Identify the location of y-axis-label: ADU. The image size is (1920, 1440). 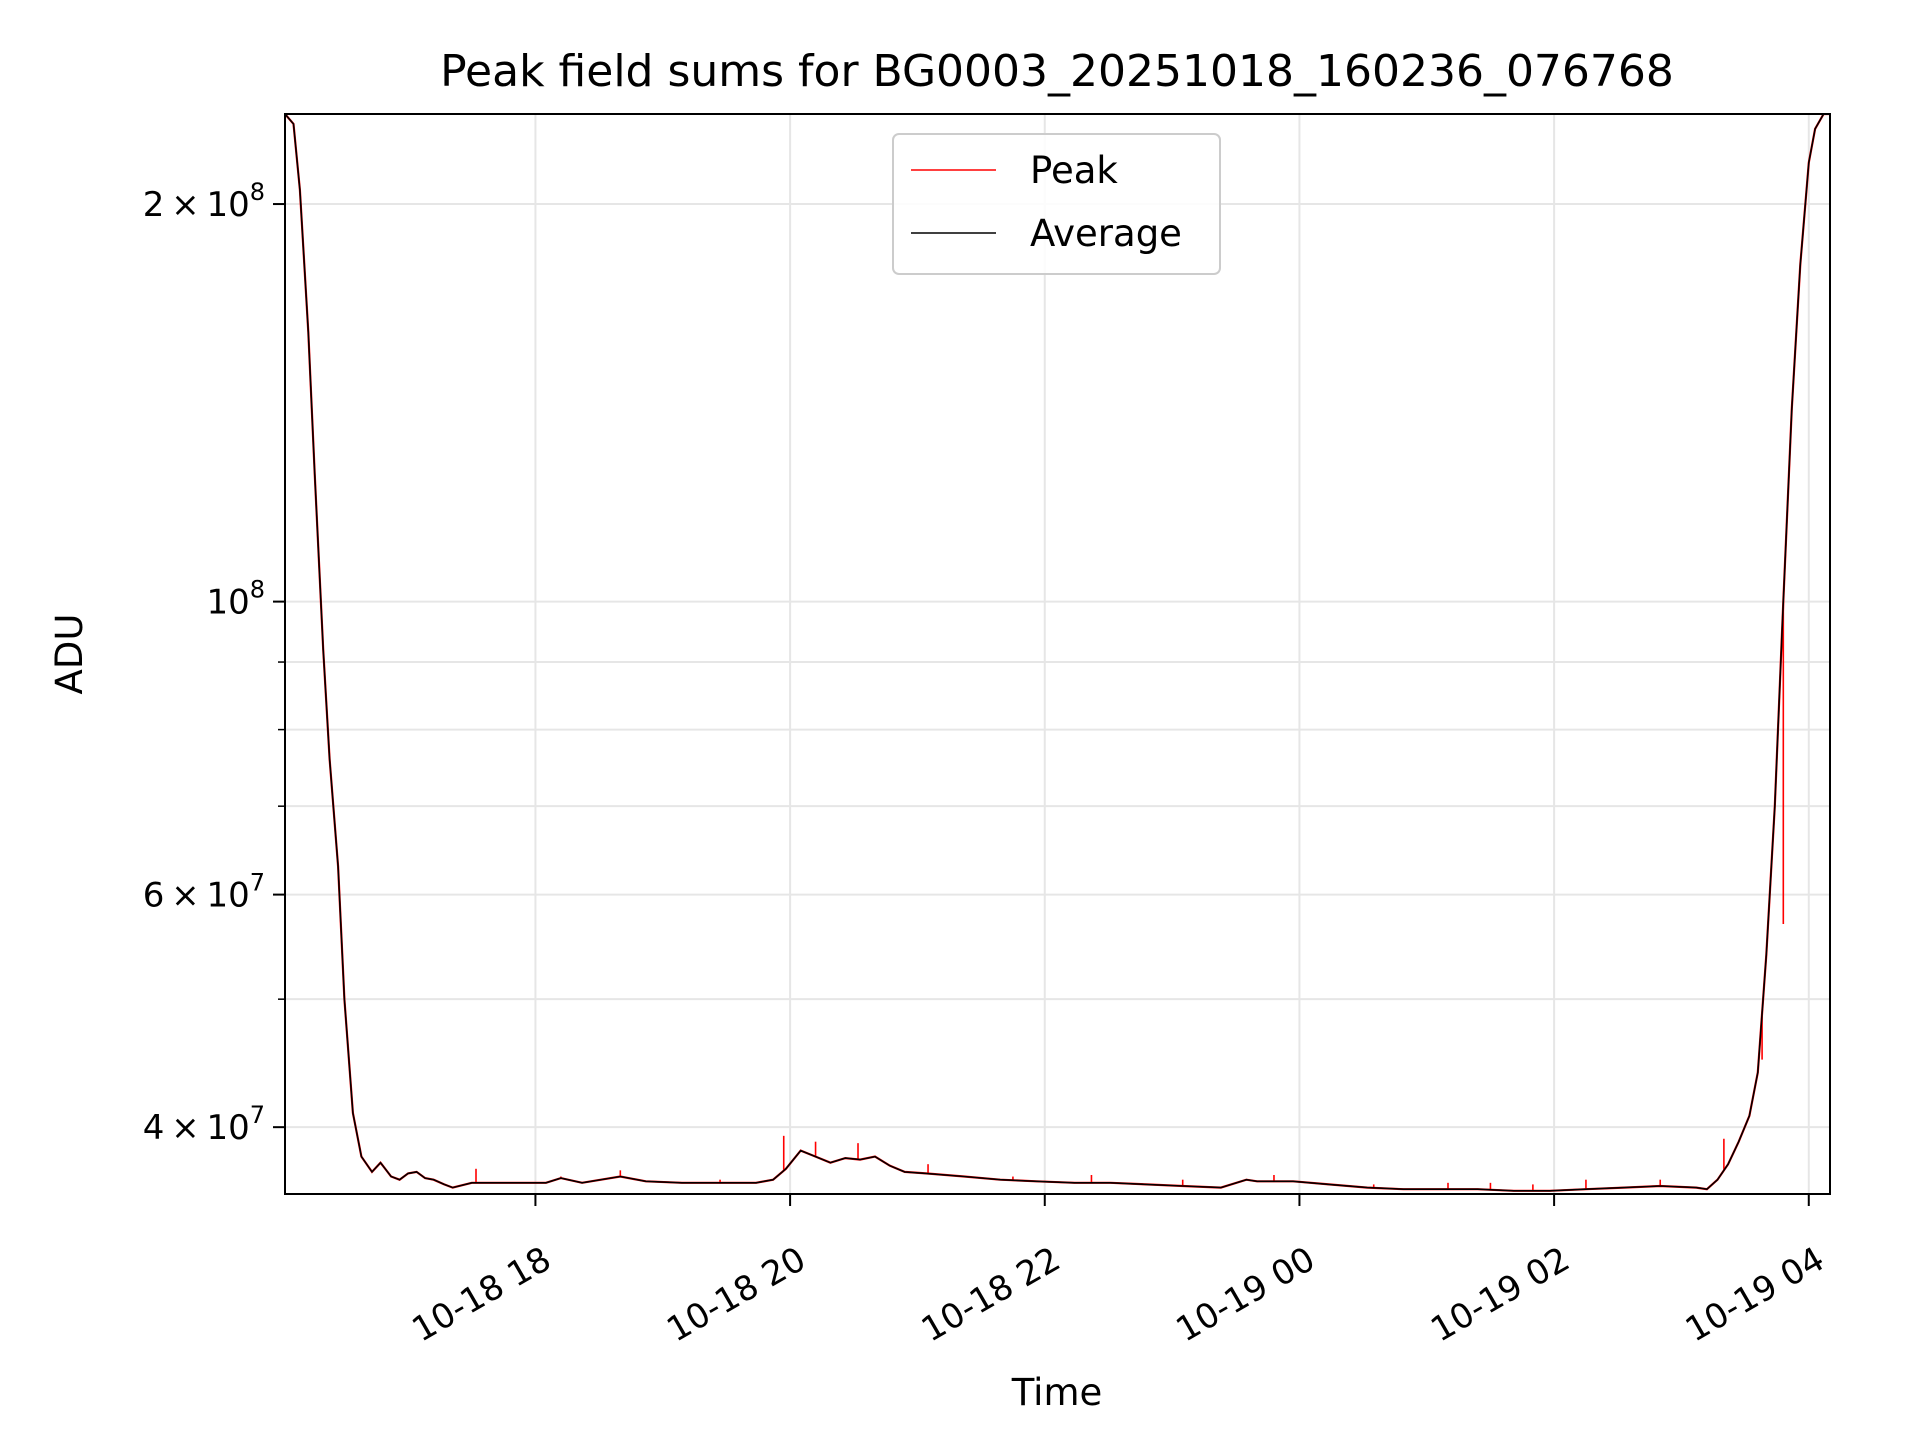
(69, 654).